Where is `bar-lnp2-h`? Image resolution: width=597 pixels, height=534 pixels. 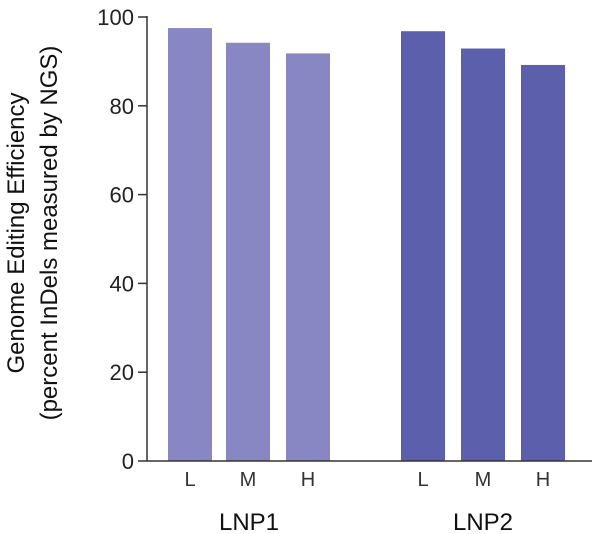 bar-lnp2-h is located at coordinates (543, 263).